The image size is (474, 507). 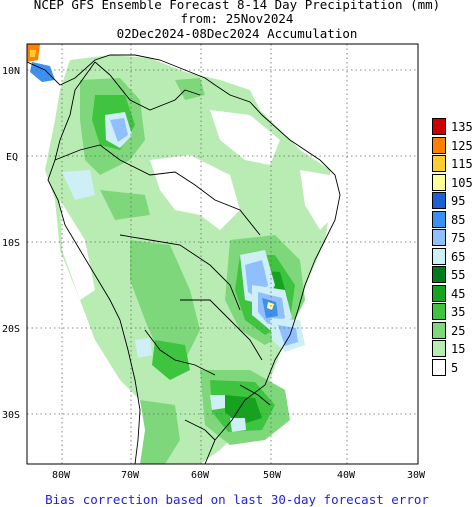 I want to click on lon-label-80w: 80W, so click(x=61, y=475).